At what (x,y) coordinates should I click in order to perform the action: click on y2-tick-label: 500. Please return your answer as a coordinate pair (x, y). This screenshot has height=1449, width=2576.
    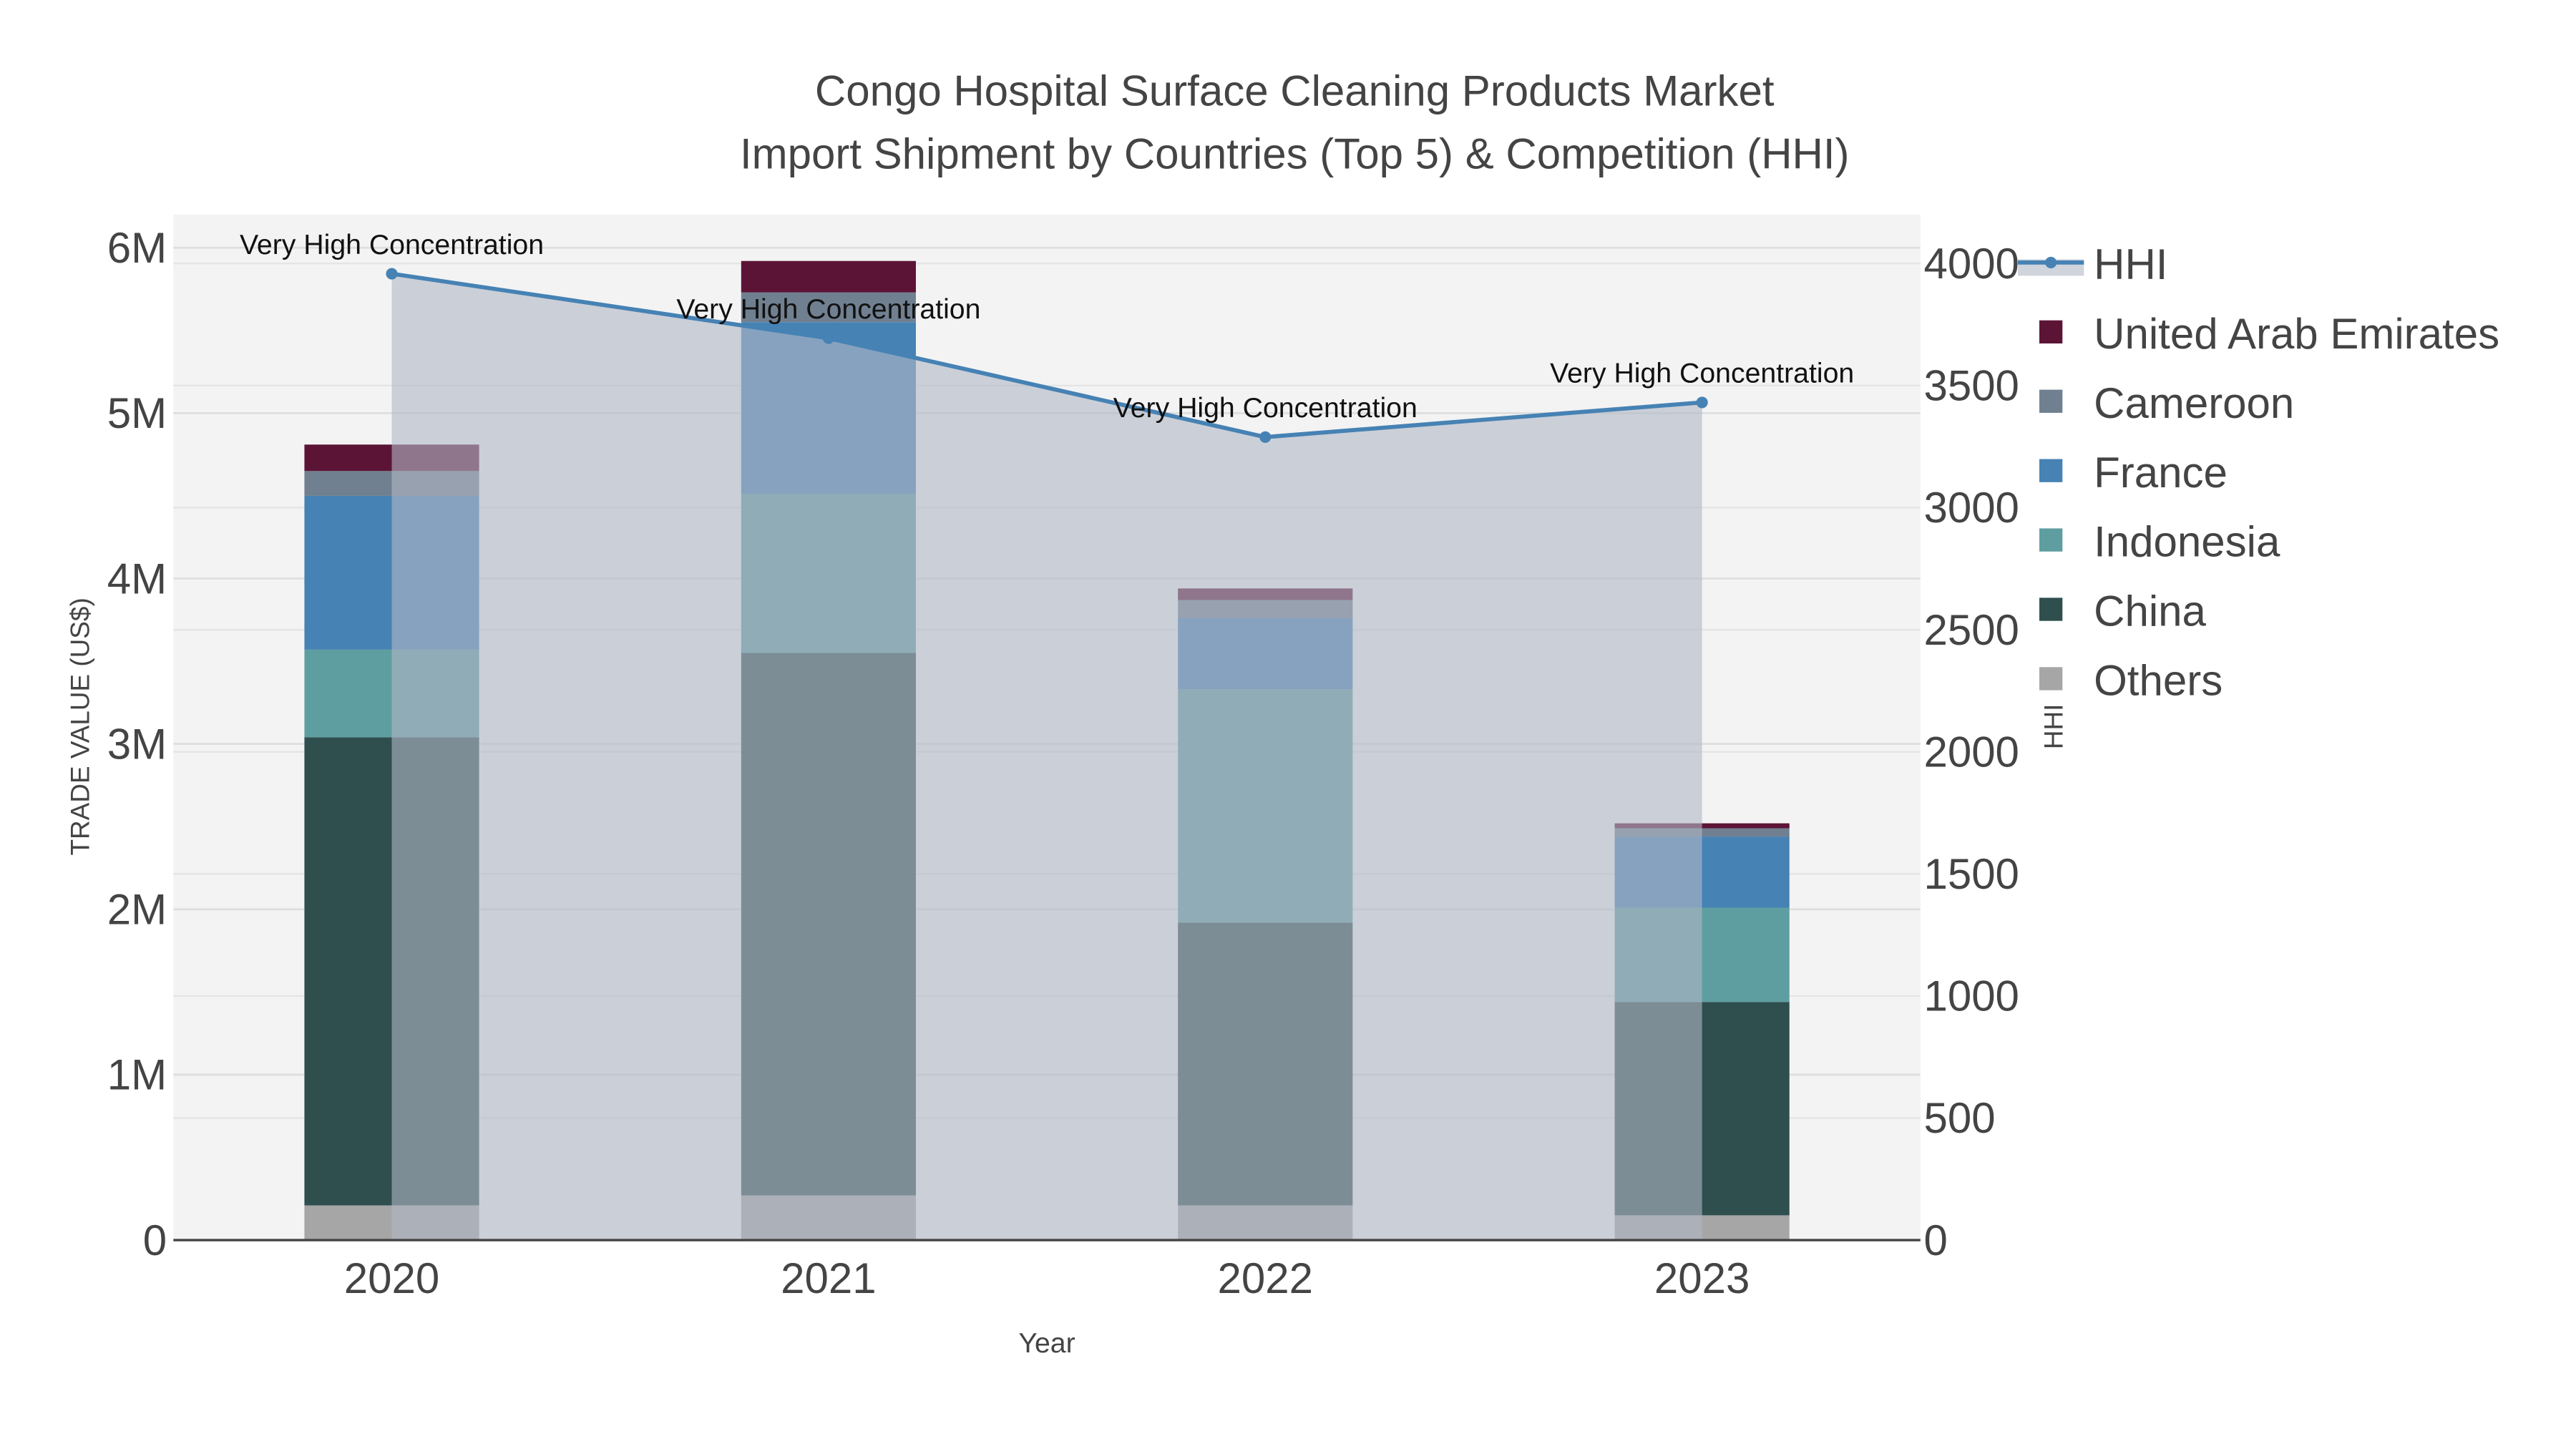
    Looking at the image, I should click on (1959, 1118).